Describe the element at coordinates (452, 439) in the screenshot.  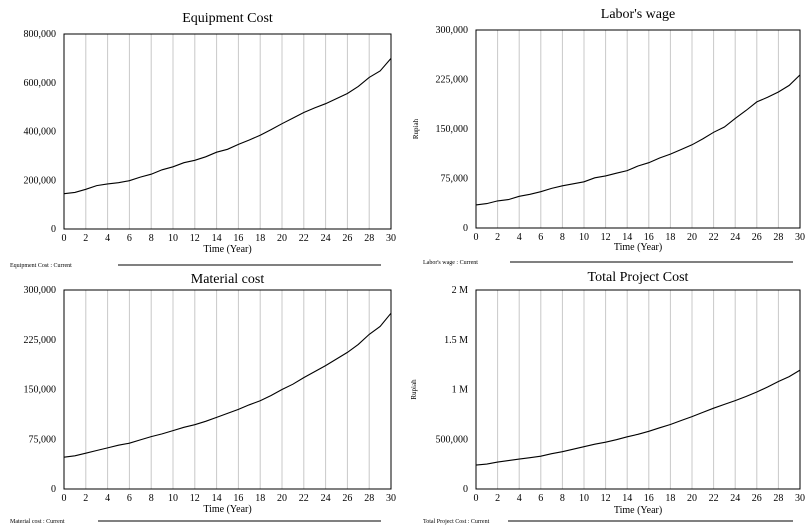
I see `y-tick-label: 500,000` at that location.